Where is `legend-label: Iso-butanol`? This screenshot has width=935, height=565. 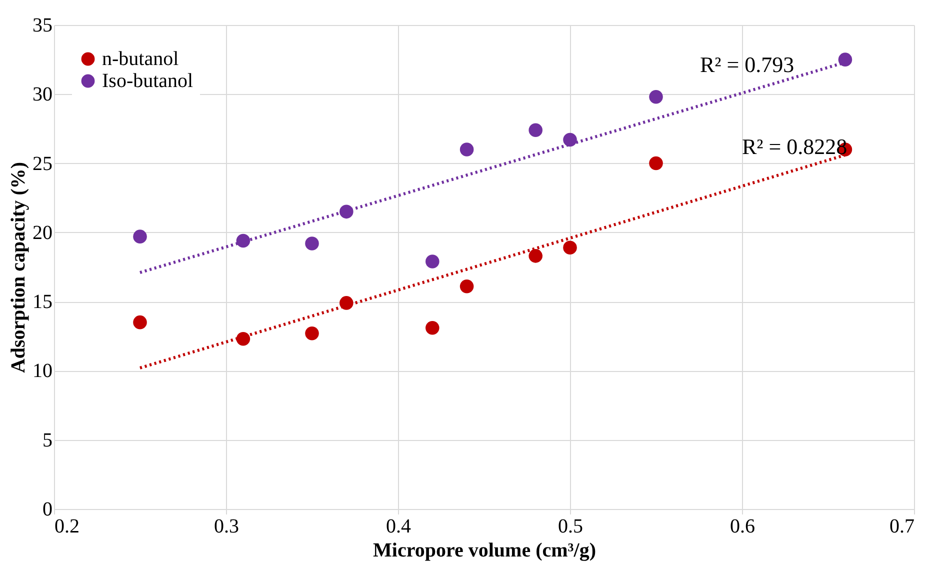
legend-label: Iso-butanol is located at coordinates (148, 81).